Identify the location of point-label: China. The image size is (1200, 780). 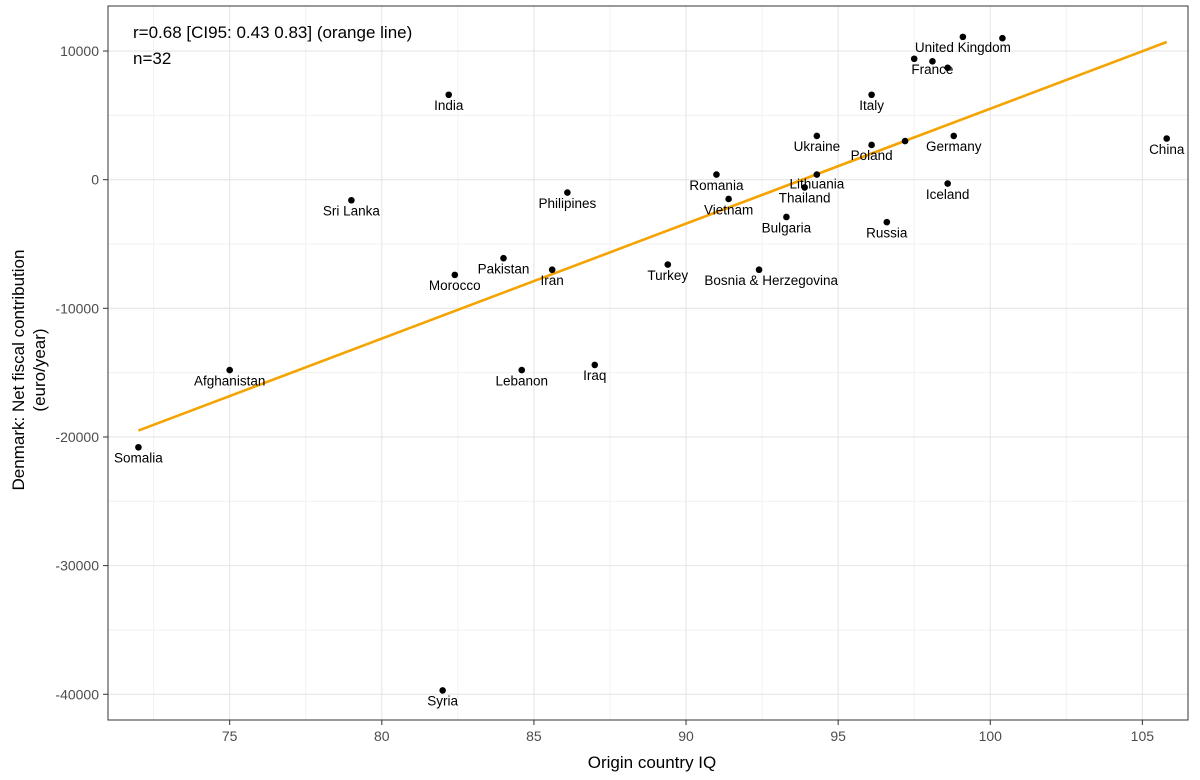
(1167, 149).